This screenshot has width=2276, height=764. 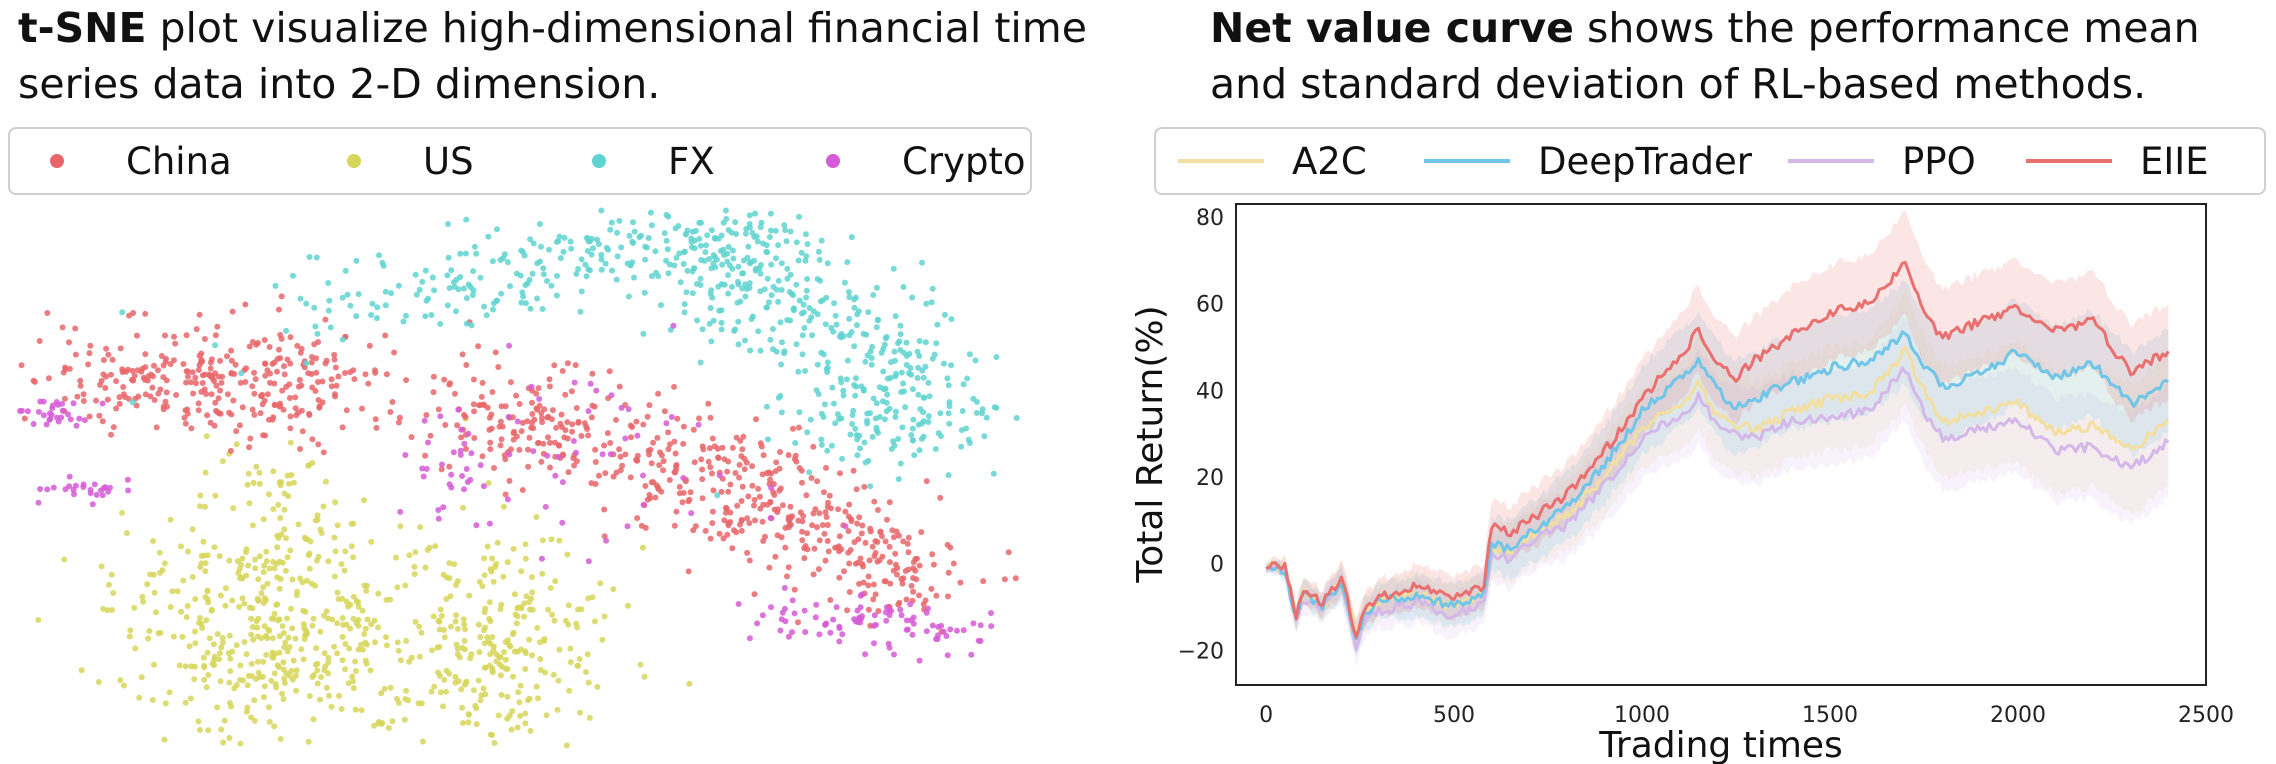 I want to click on y-tick-label: 80, so click(x=1210, y=218).